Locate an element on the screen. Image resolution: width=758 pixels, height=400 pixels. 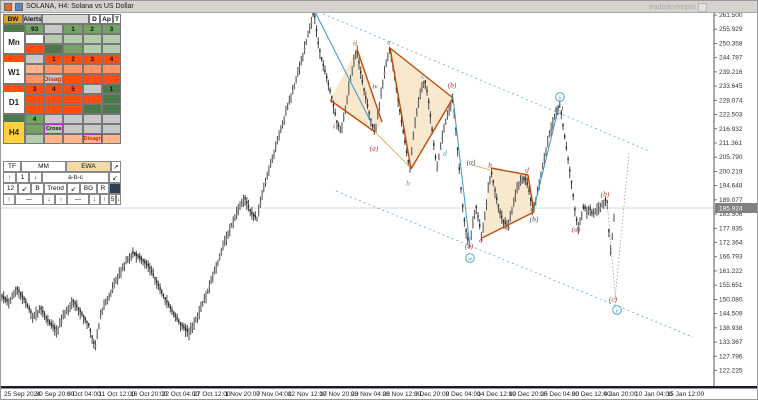
ewa-control-panel: TF MM EWA ↗ ↑ 1 ↓ a-b-c ↙ 12 ↙ B Trend ↙ BG R ↑ — ↓ ↑ — ↓ ↑ 5 ↓ is located at coordinates (62, 183).